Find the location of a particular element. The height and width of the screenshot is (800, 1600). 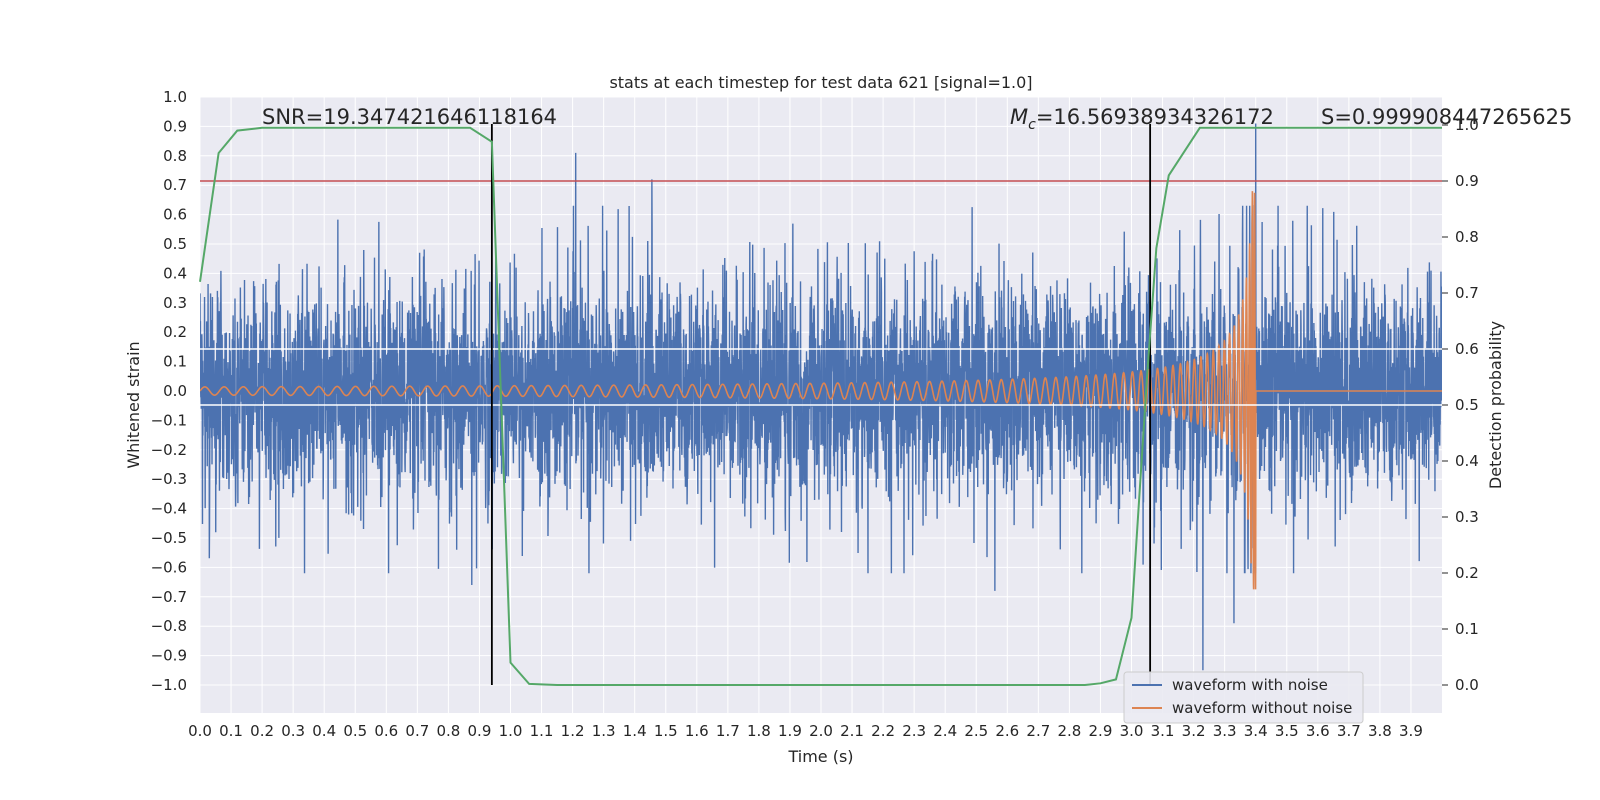

y2-tick-label: 0.2 is located at coordinates (1467, 573).